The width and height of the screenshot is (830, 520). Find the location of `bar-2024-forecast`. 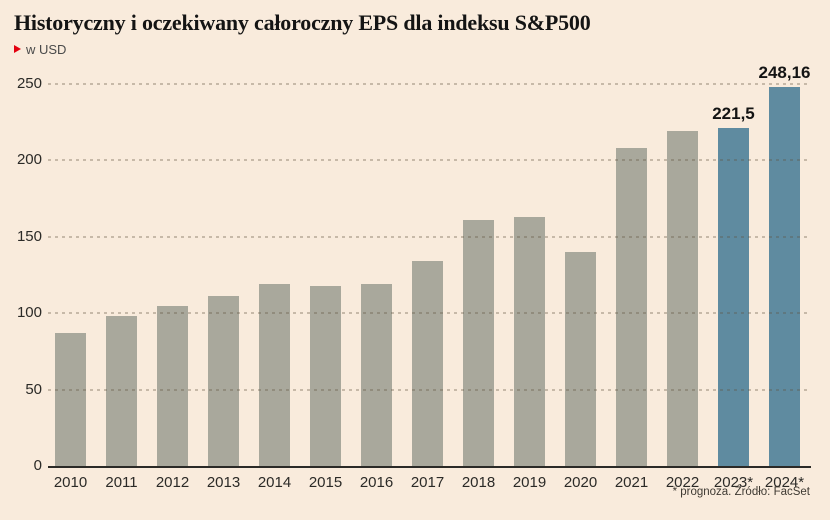

bar-2024-forecast is located at coordinates (784, 276).